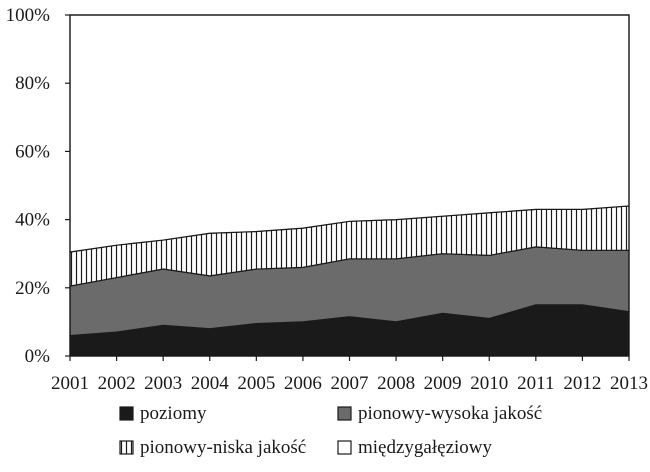 The width and height of the screenshot is (650, 472). What do you see at coordinates (117, 383) in the screenshot?
I see `x-tick-label: 2002` at bounding box center [117, 383].